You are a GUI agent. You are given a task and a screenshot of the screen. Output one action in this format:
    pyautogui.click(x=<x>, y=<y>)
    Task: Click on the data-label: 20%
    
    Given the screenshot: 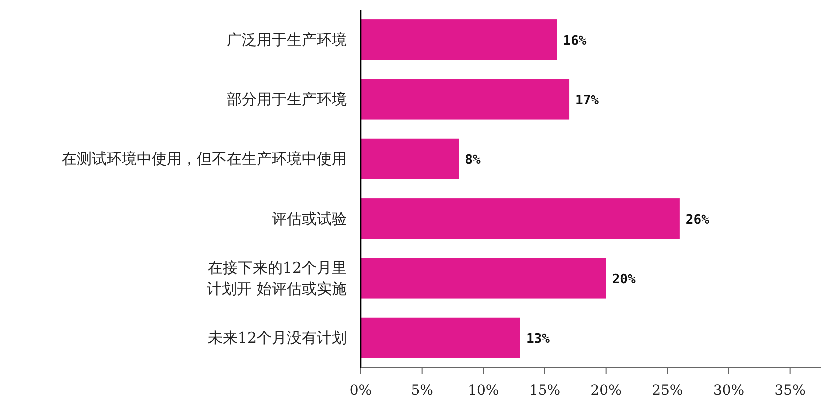 What is the action you would take?
    pyautogui.click(x=624, y=280)
    